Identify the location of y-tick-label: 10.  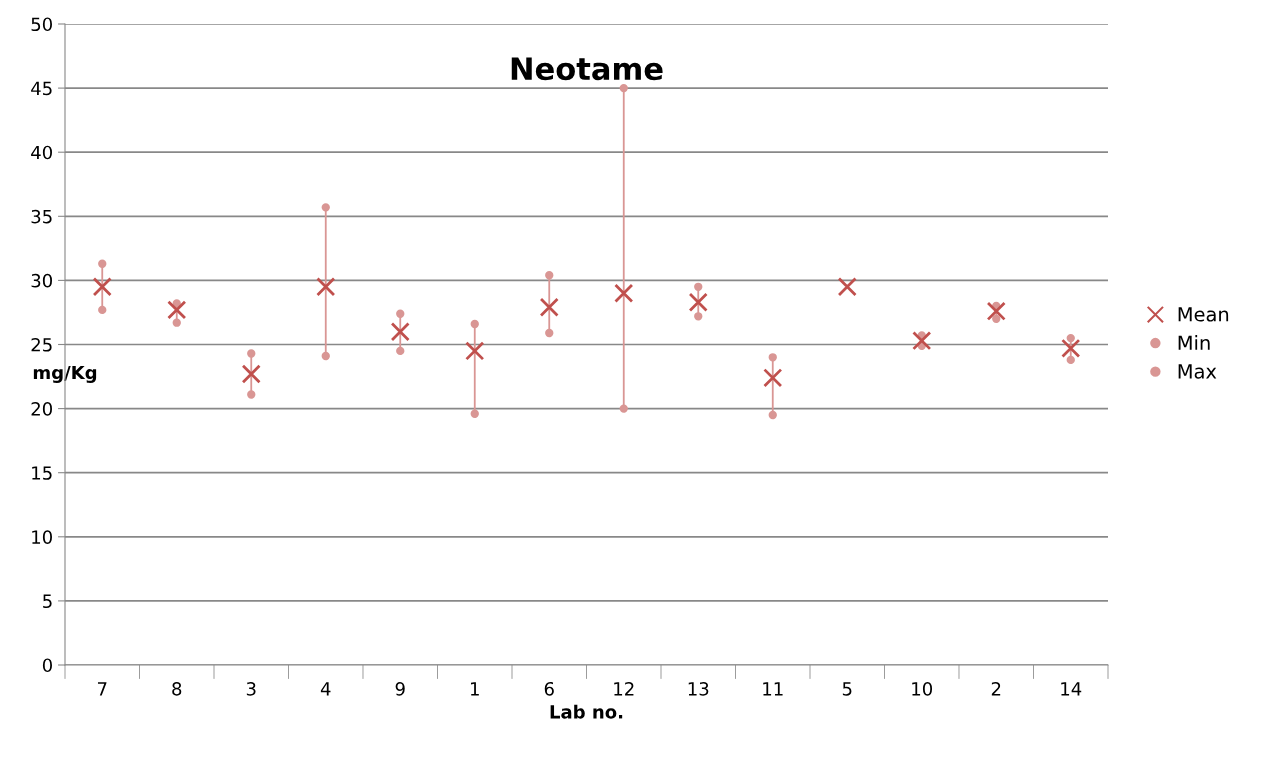
(42, 537).